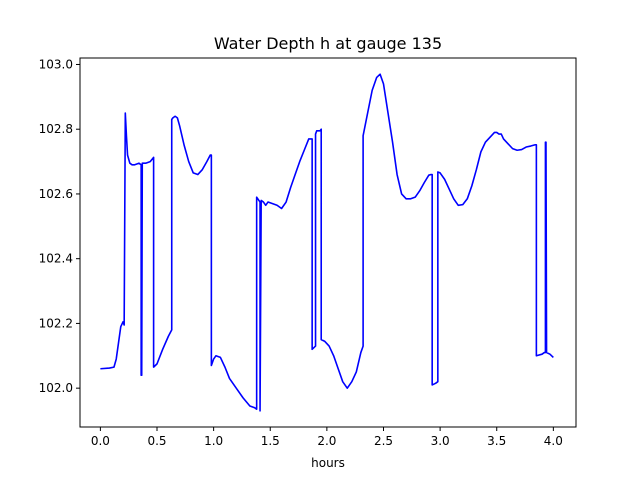 The width and height of the screenshot is (640, 480). What do you see at coordinates (100, 441) in the screenshot?
I see `x-tick-label: 0.0` at bounding box center [100, 441].